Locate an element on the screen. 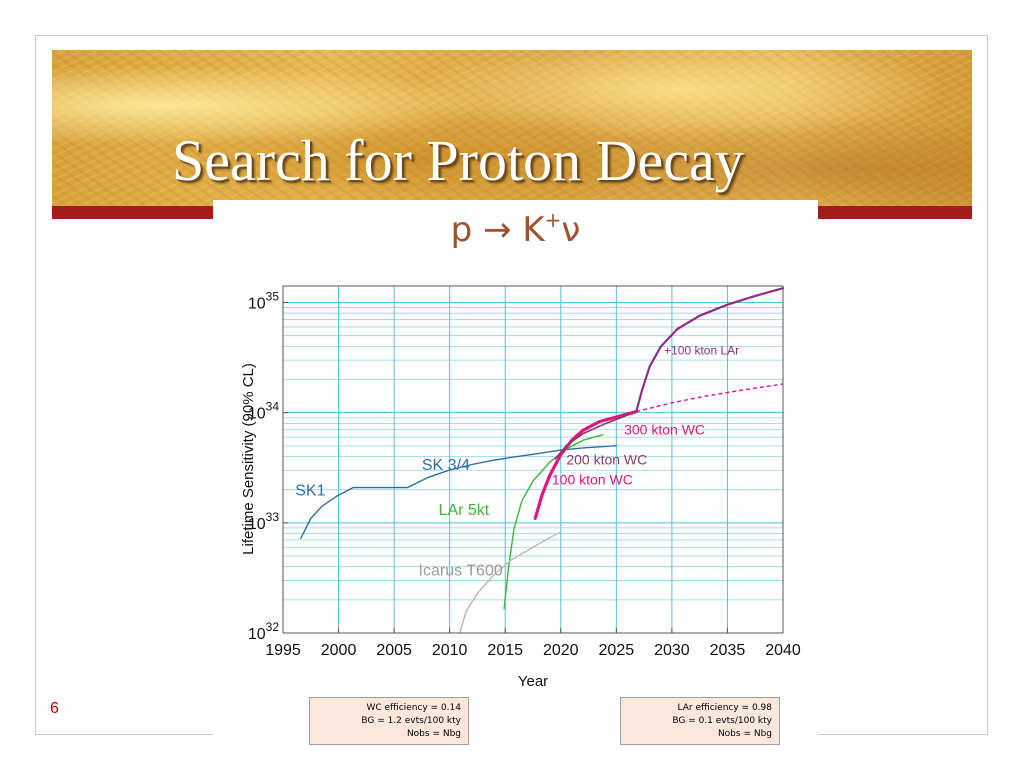  x-tick-label: 2025 is located at coordinates (617, 650).